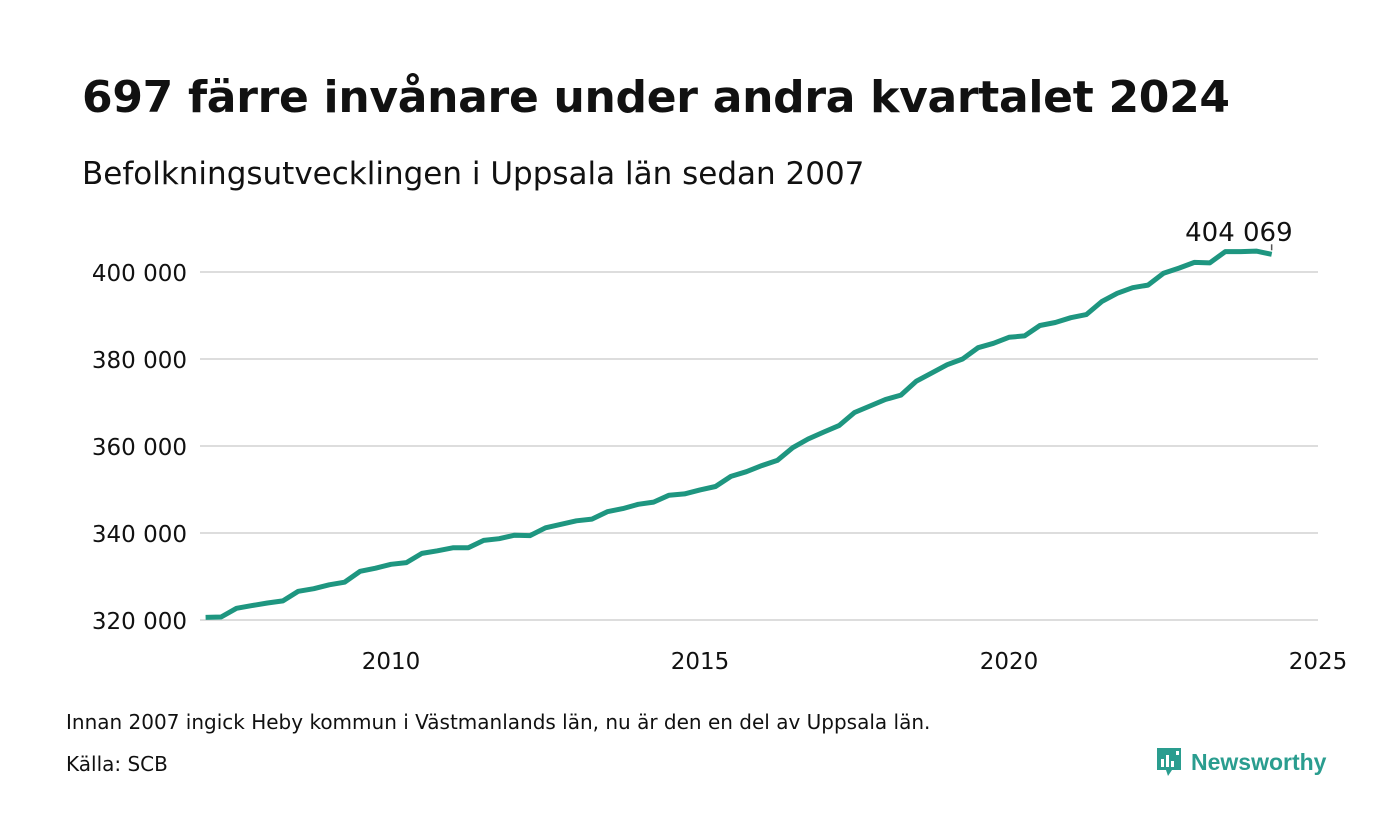 This screenshot has width=1400, height=840. I want to click on y-tick-label: 340 000, so click(139, 535).